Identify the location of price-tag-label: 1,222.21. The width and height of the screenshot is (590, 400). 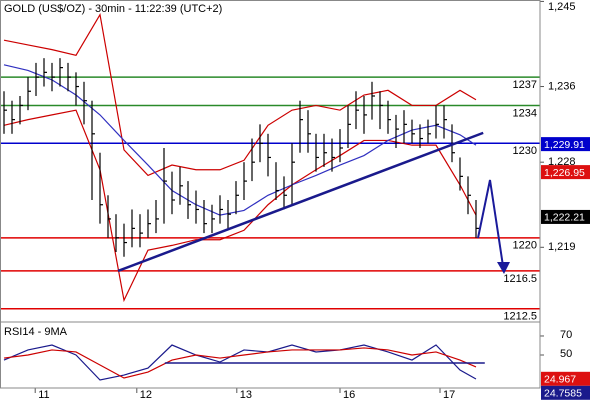
(564, 218).